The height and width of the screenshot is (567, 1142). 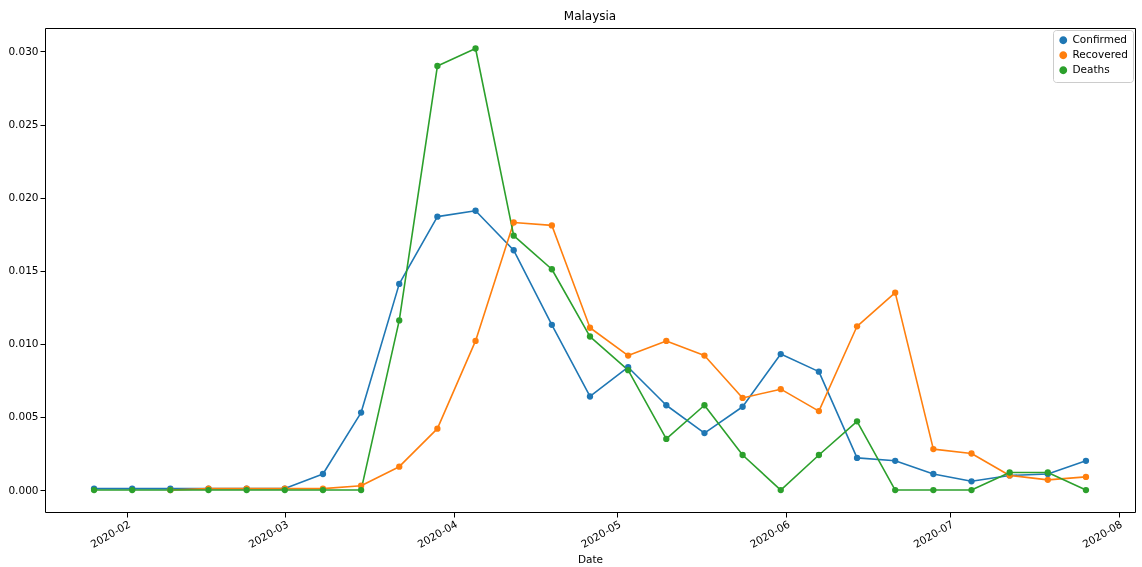 What do you see at coordinates (590, 558) in the screenshot?
I see `x-axis-title: Date` at bounding box center [590, 558].